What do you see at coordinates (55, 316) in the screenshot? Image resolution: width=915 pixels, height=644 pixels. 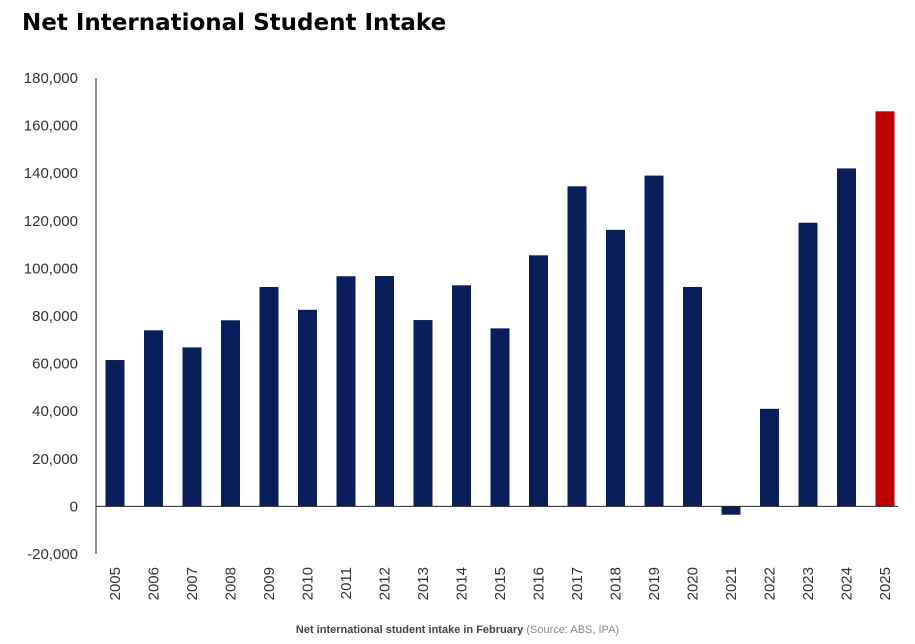 I see `y-tick-label: 80,000` at bounding box center [55, 316].